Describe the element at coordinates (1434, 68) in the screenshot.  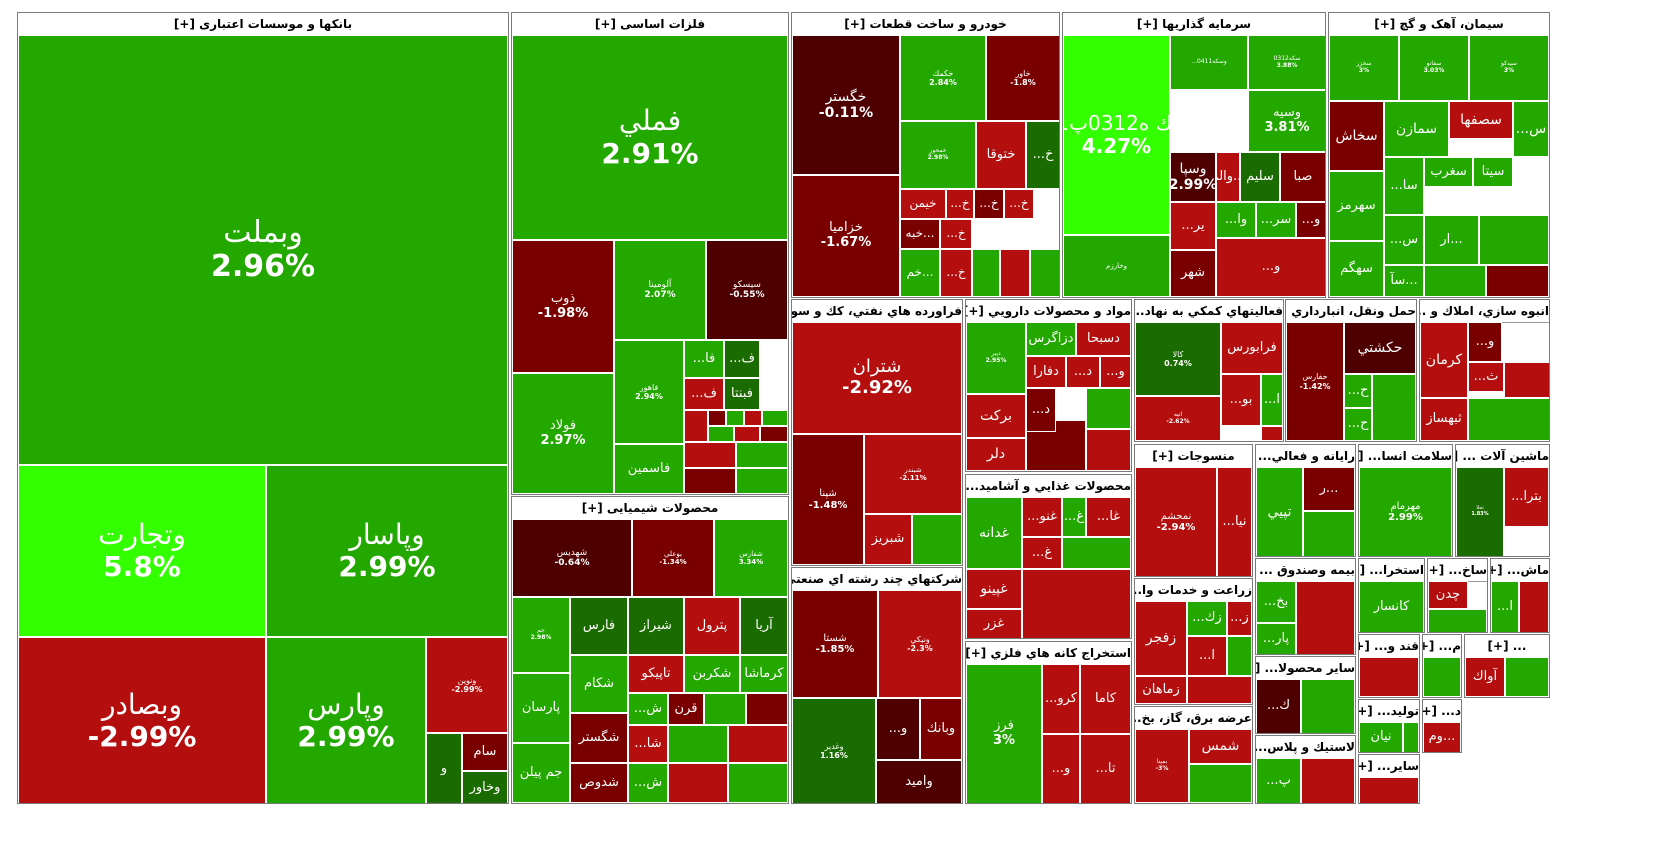
I see `stock-tile: سفانو 3.03%` at that location.